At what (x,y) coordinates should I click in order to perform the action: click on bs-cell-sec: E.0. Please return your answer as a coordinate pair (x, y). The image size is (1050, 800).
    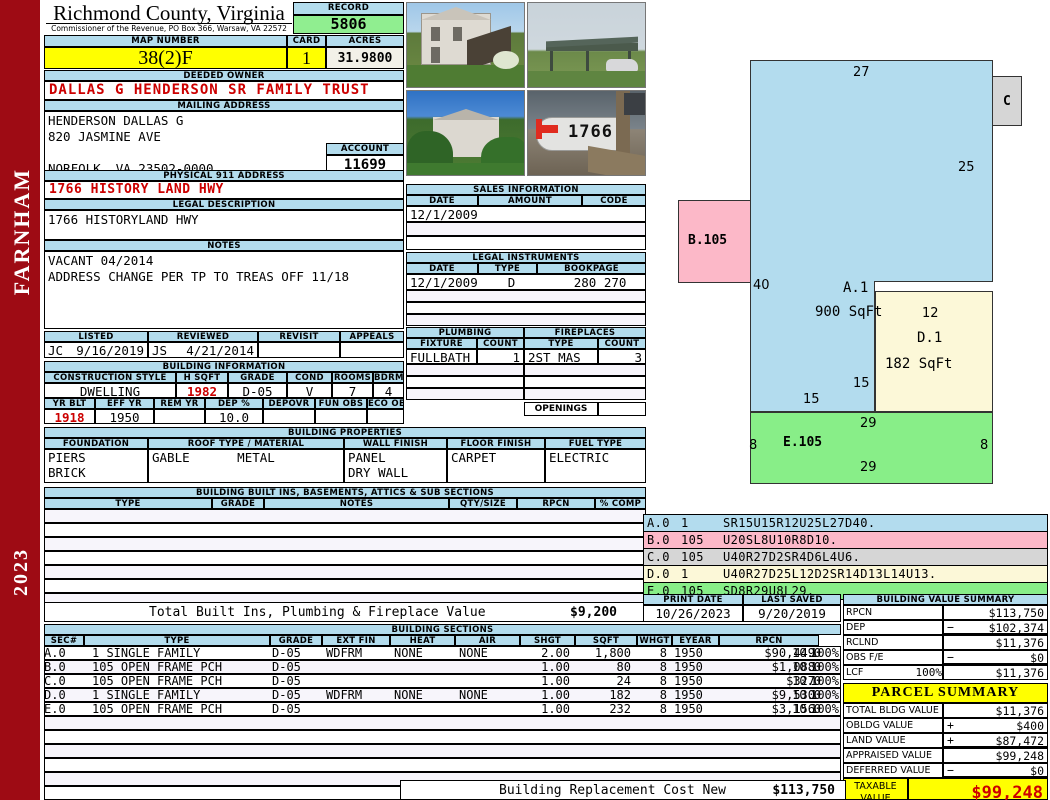
    Looking at the image, I should click on (55, 709).